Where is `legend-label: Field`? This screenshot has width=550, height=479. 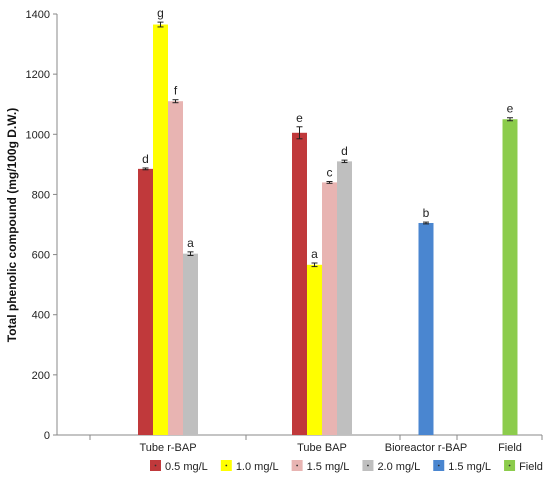
legend-label: Field is located at coordinates (531, 467).